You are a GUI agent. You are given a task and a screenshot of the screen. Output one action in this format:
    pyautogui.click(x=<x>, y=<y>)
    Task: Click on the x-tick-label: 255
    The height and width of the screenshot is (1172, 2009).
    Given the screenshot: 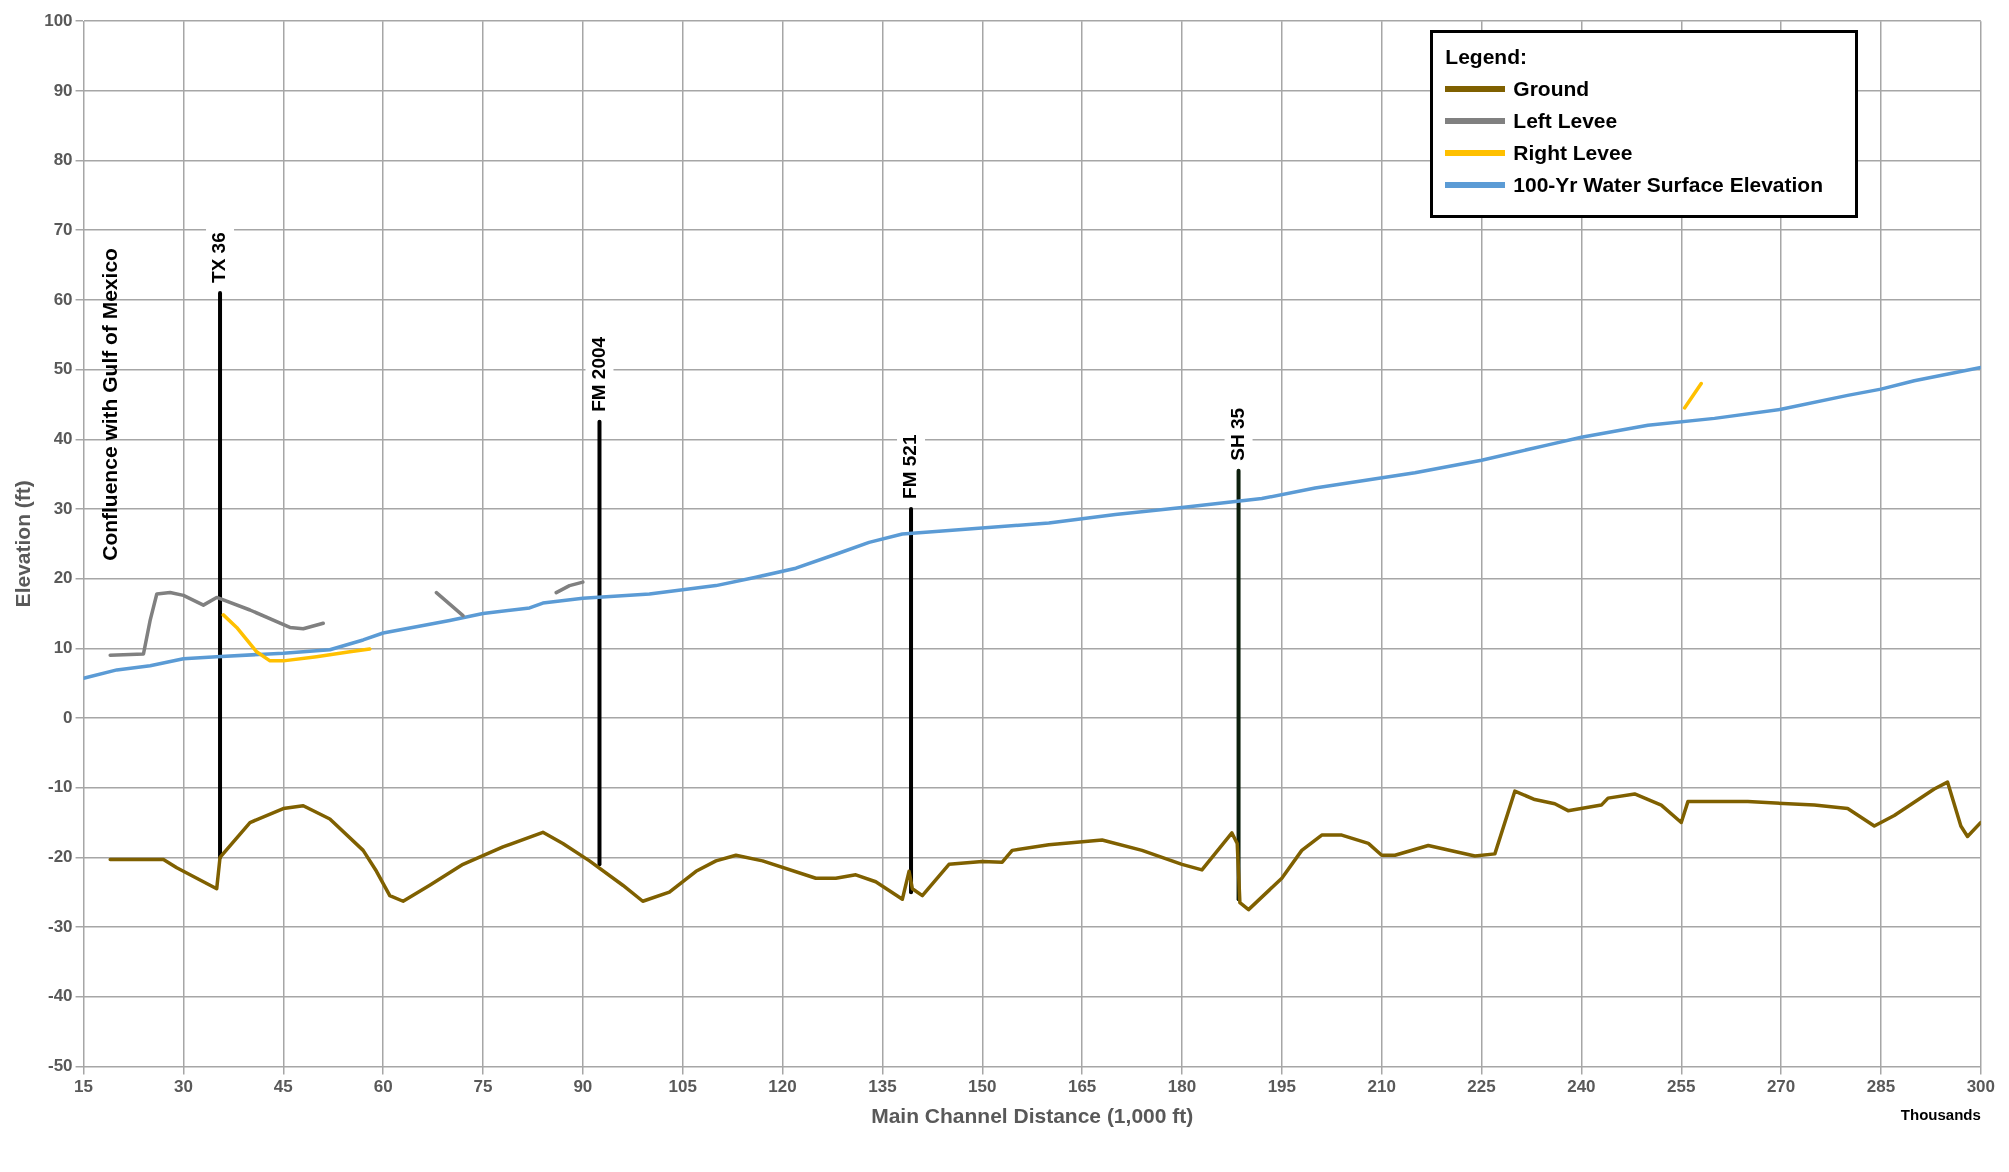 What is the action you would take?
    pyautogui.click(x=1681, y=1087)
    